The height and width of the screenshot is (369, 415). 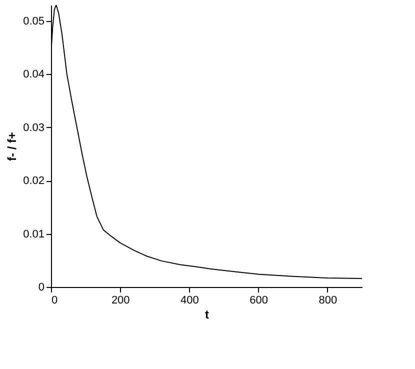 I want to click on y-axis-title: f- / f+, so click(x=12, y=146).